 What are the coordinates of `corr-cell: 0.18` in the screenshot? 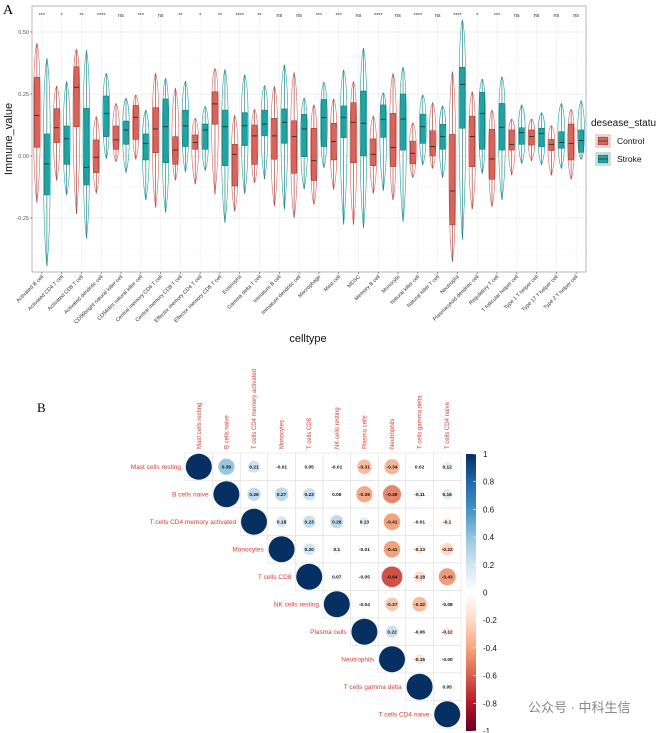 It's located at (281, 521).